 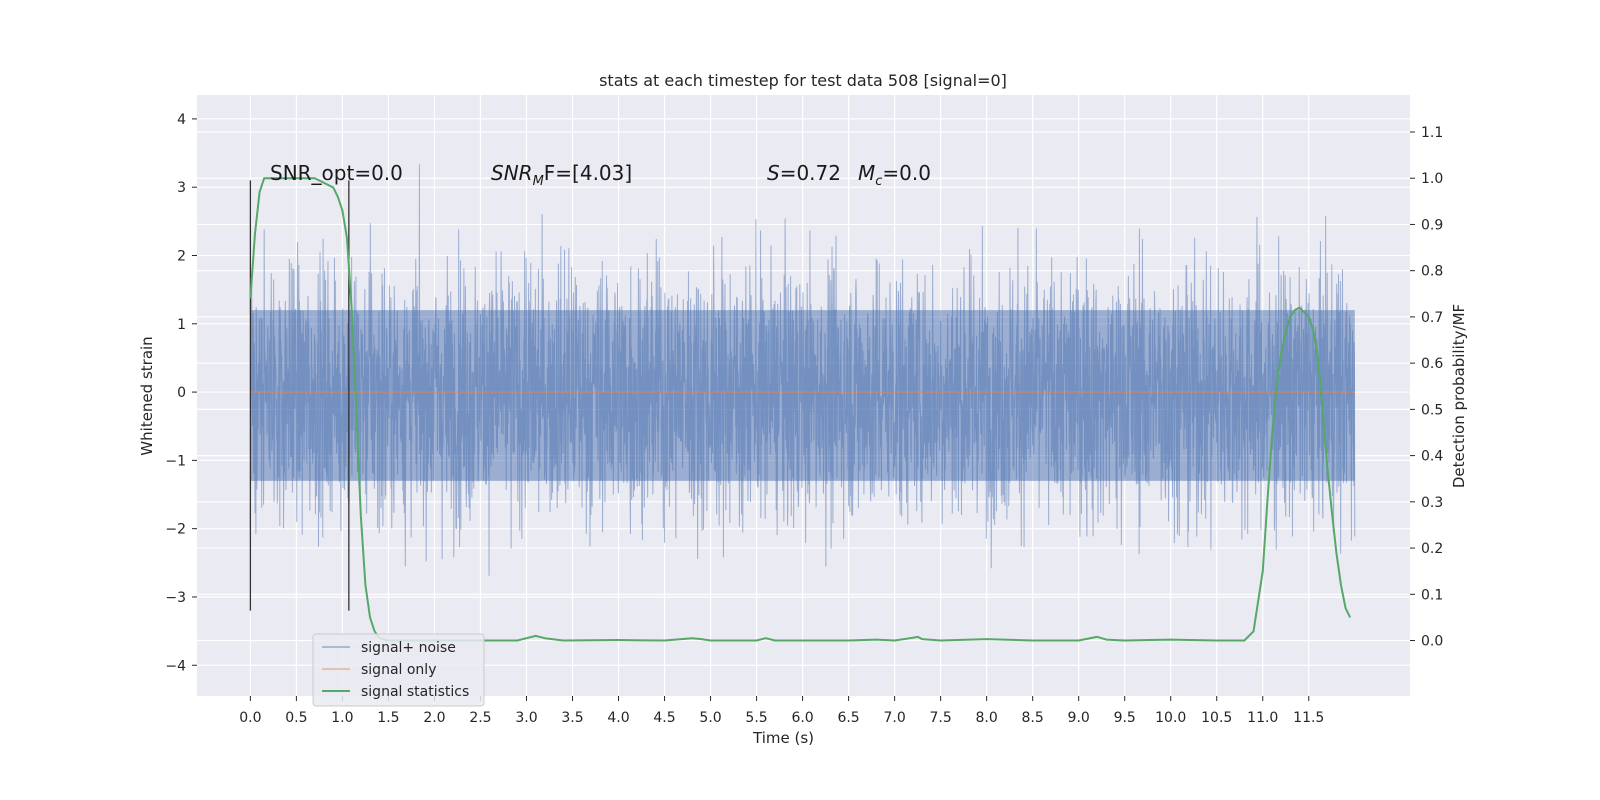 I want to click on y2-tick-label: 0.8, so click(x=1432, y=272).